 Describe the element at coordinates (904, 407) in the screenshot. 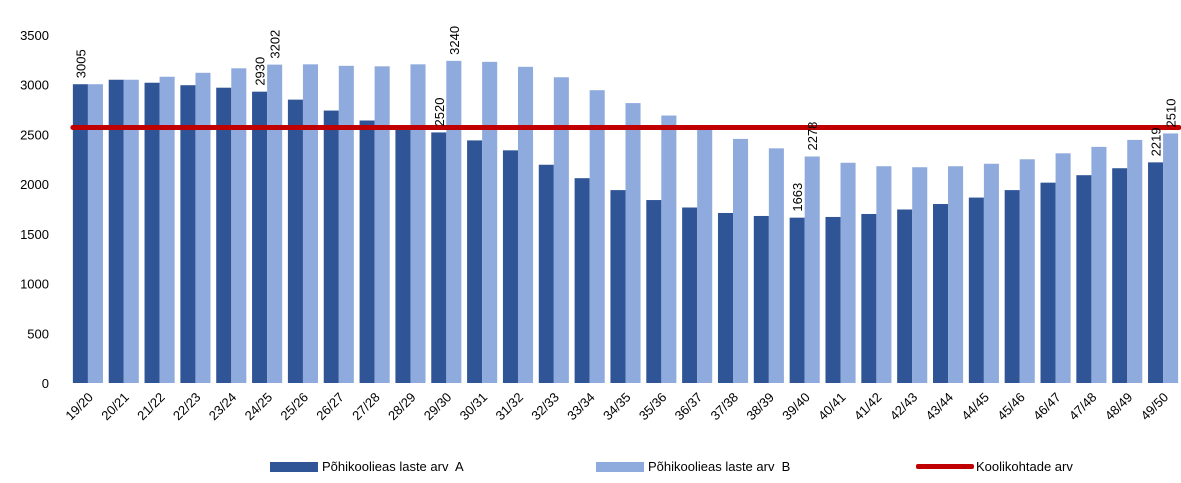

I see `x-tick-label: 42/43` at that location.